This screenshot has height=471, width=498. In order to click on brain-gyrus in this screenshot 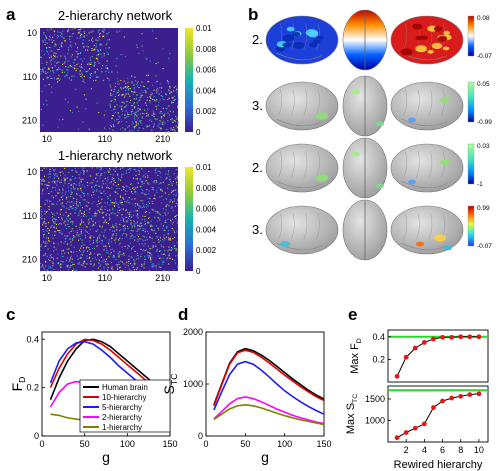, I will do `click(280, 164)`.